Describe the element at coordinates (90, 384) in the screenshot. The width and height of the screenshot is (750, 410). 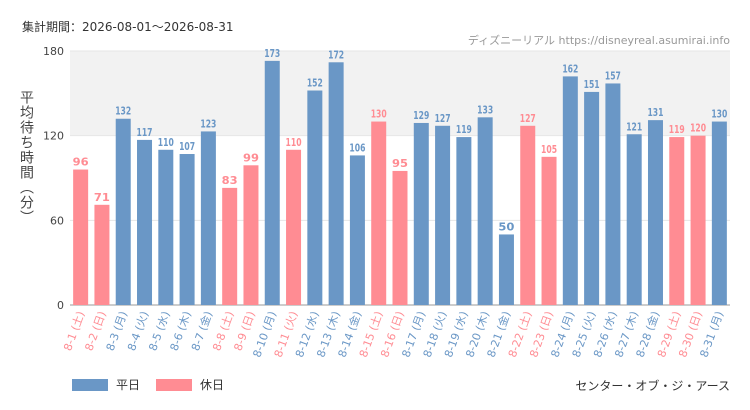
I see `weekday-swatch` at that location.